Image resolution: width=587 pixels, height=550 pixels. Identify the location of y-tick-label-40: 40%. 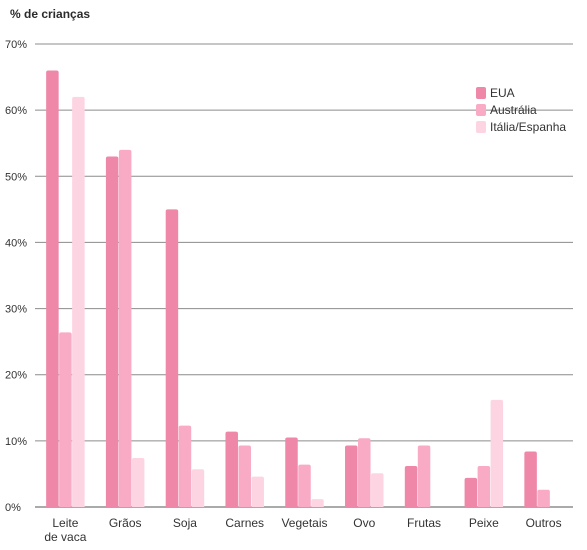
(16, 243).